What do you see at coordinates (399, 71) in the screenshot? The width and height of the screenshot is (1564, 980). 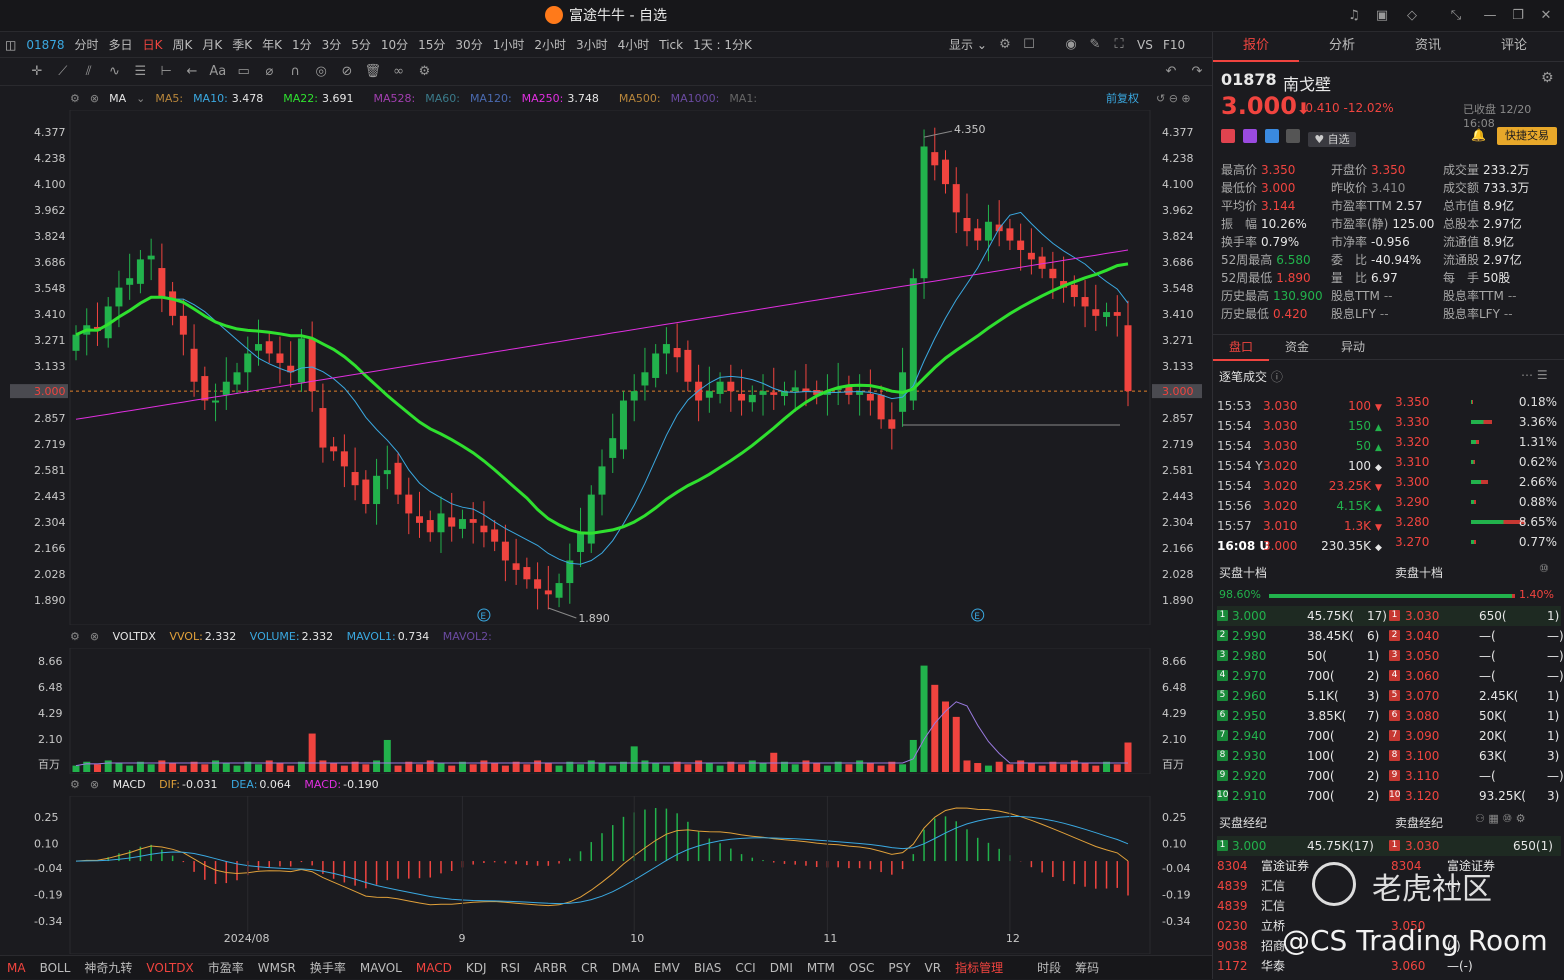 I see `link-icon: ∞` at bounding box center [399, 71].